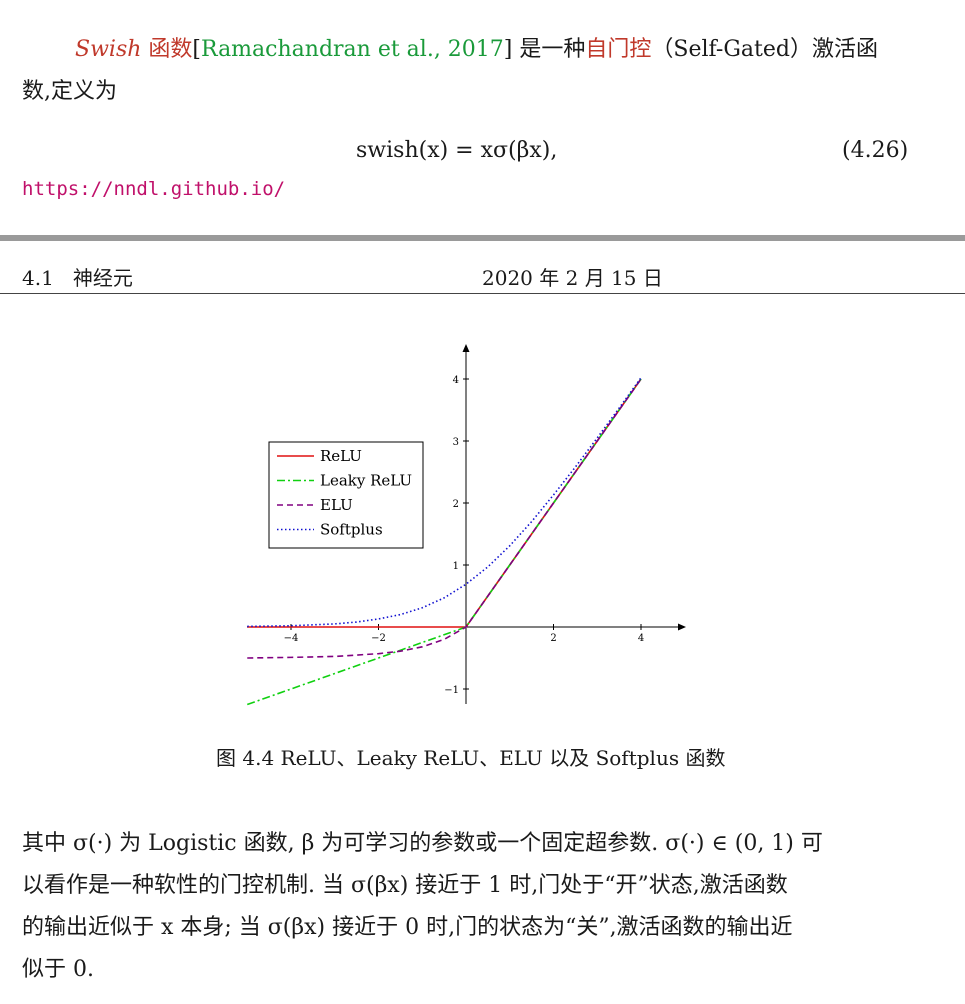 This screenshot has height=1004, width=965. I want to click on legend-items: ReLU Leaky ReLU ELU Softplus, so click(344, 493).